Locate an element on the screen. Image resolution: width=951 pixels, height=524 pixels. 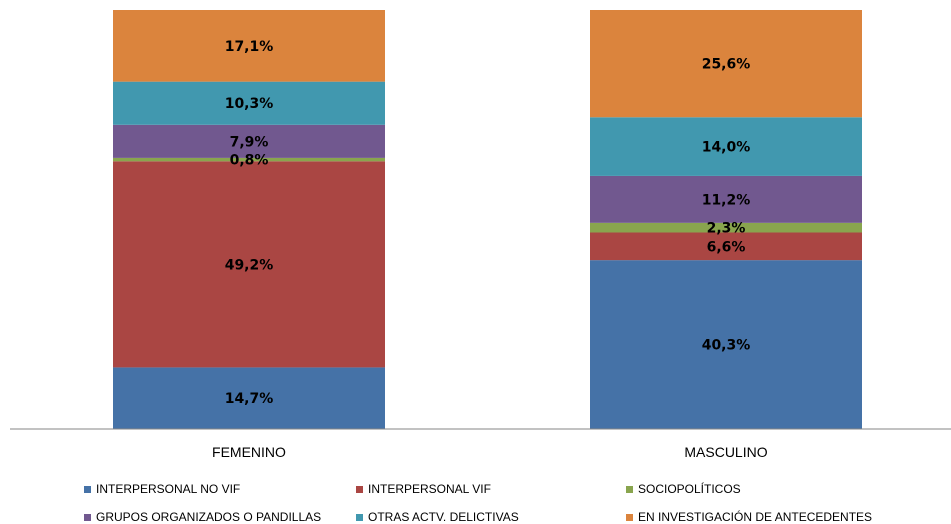
data-label-masculino-sociopoliticos: 2,3% is located at coordinates (726, 229).